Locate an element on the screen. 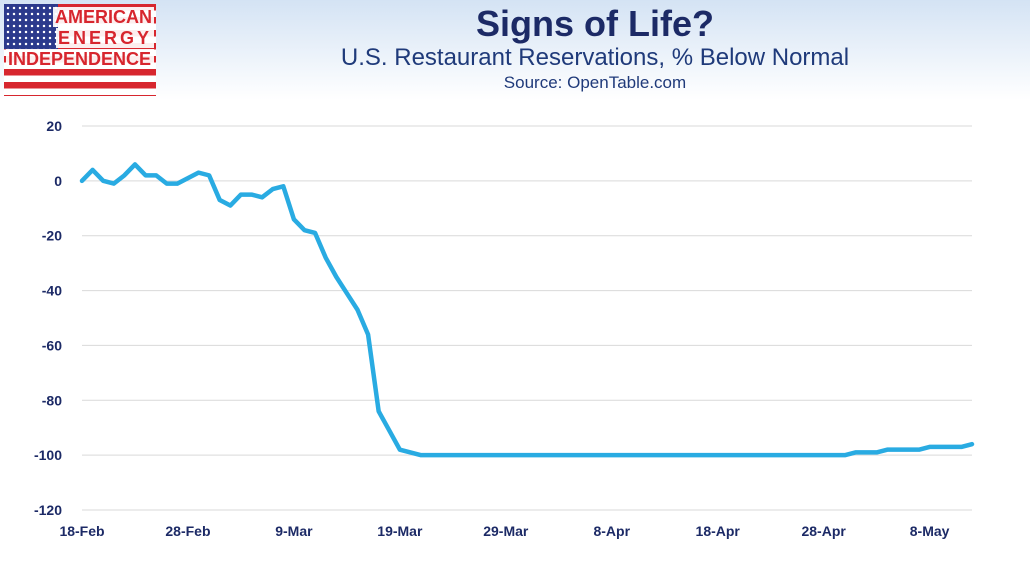 This screenshot has height=579, width=1030. logo-line-american: AMERICAN is located at coordinates (103, 17).